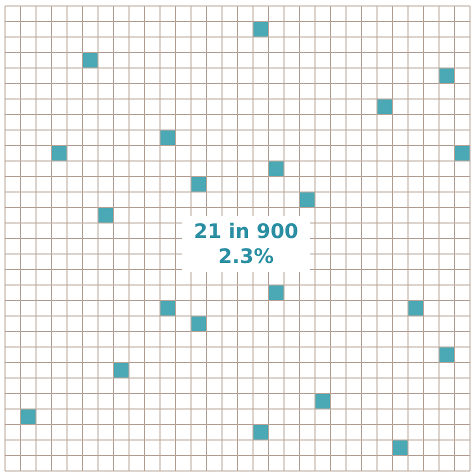  What do you see at coordinates (246, 256) in the screenshot?
I see `data-label: 2.3%` at bounding box center [246, 256].